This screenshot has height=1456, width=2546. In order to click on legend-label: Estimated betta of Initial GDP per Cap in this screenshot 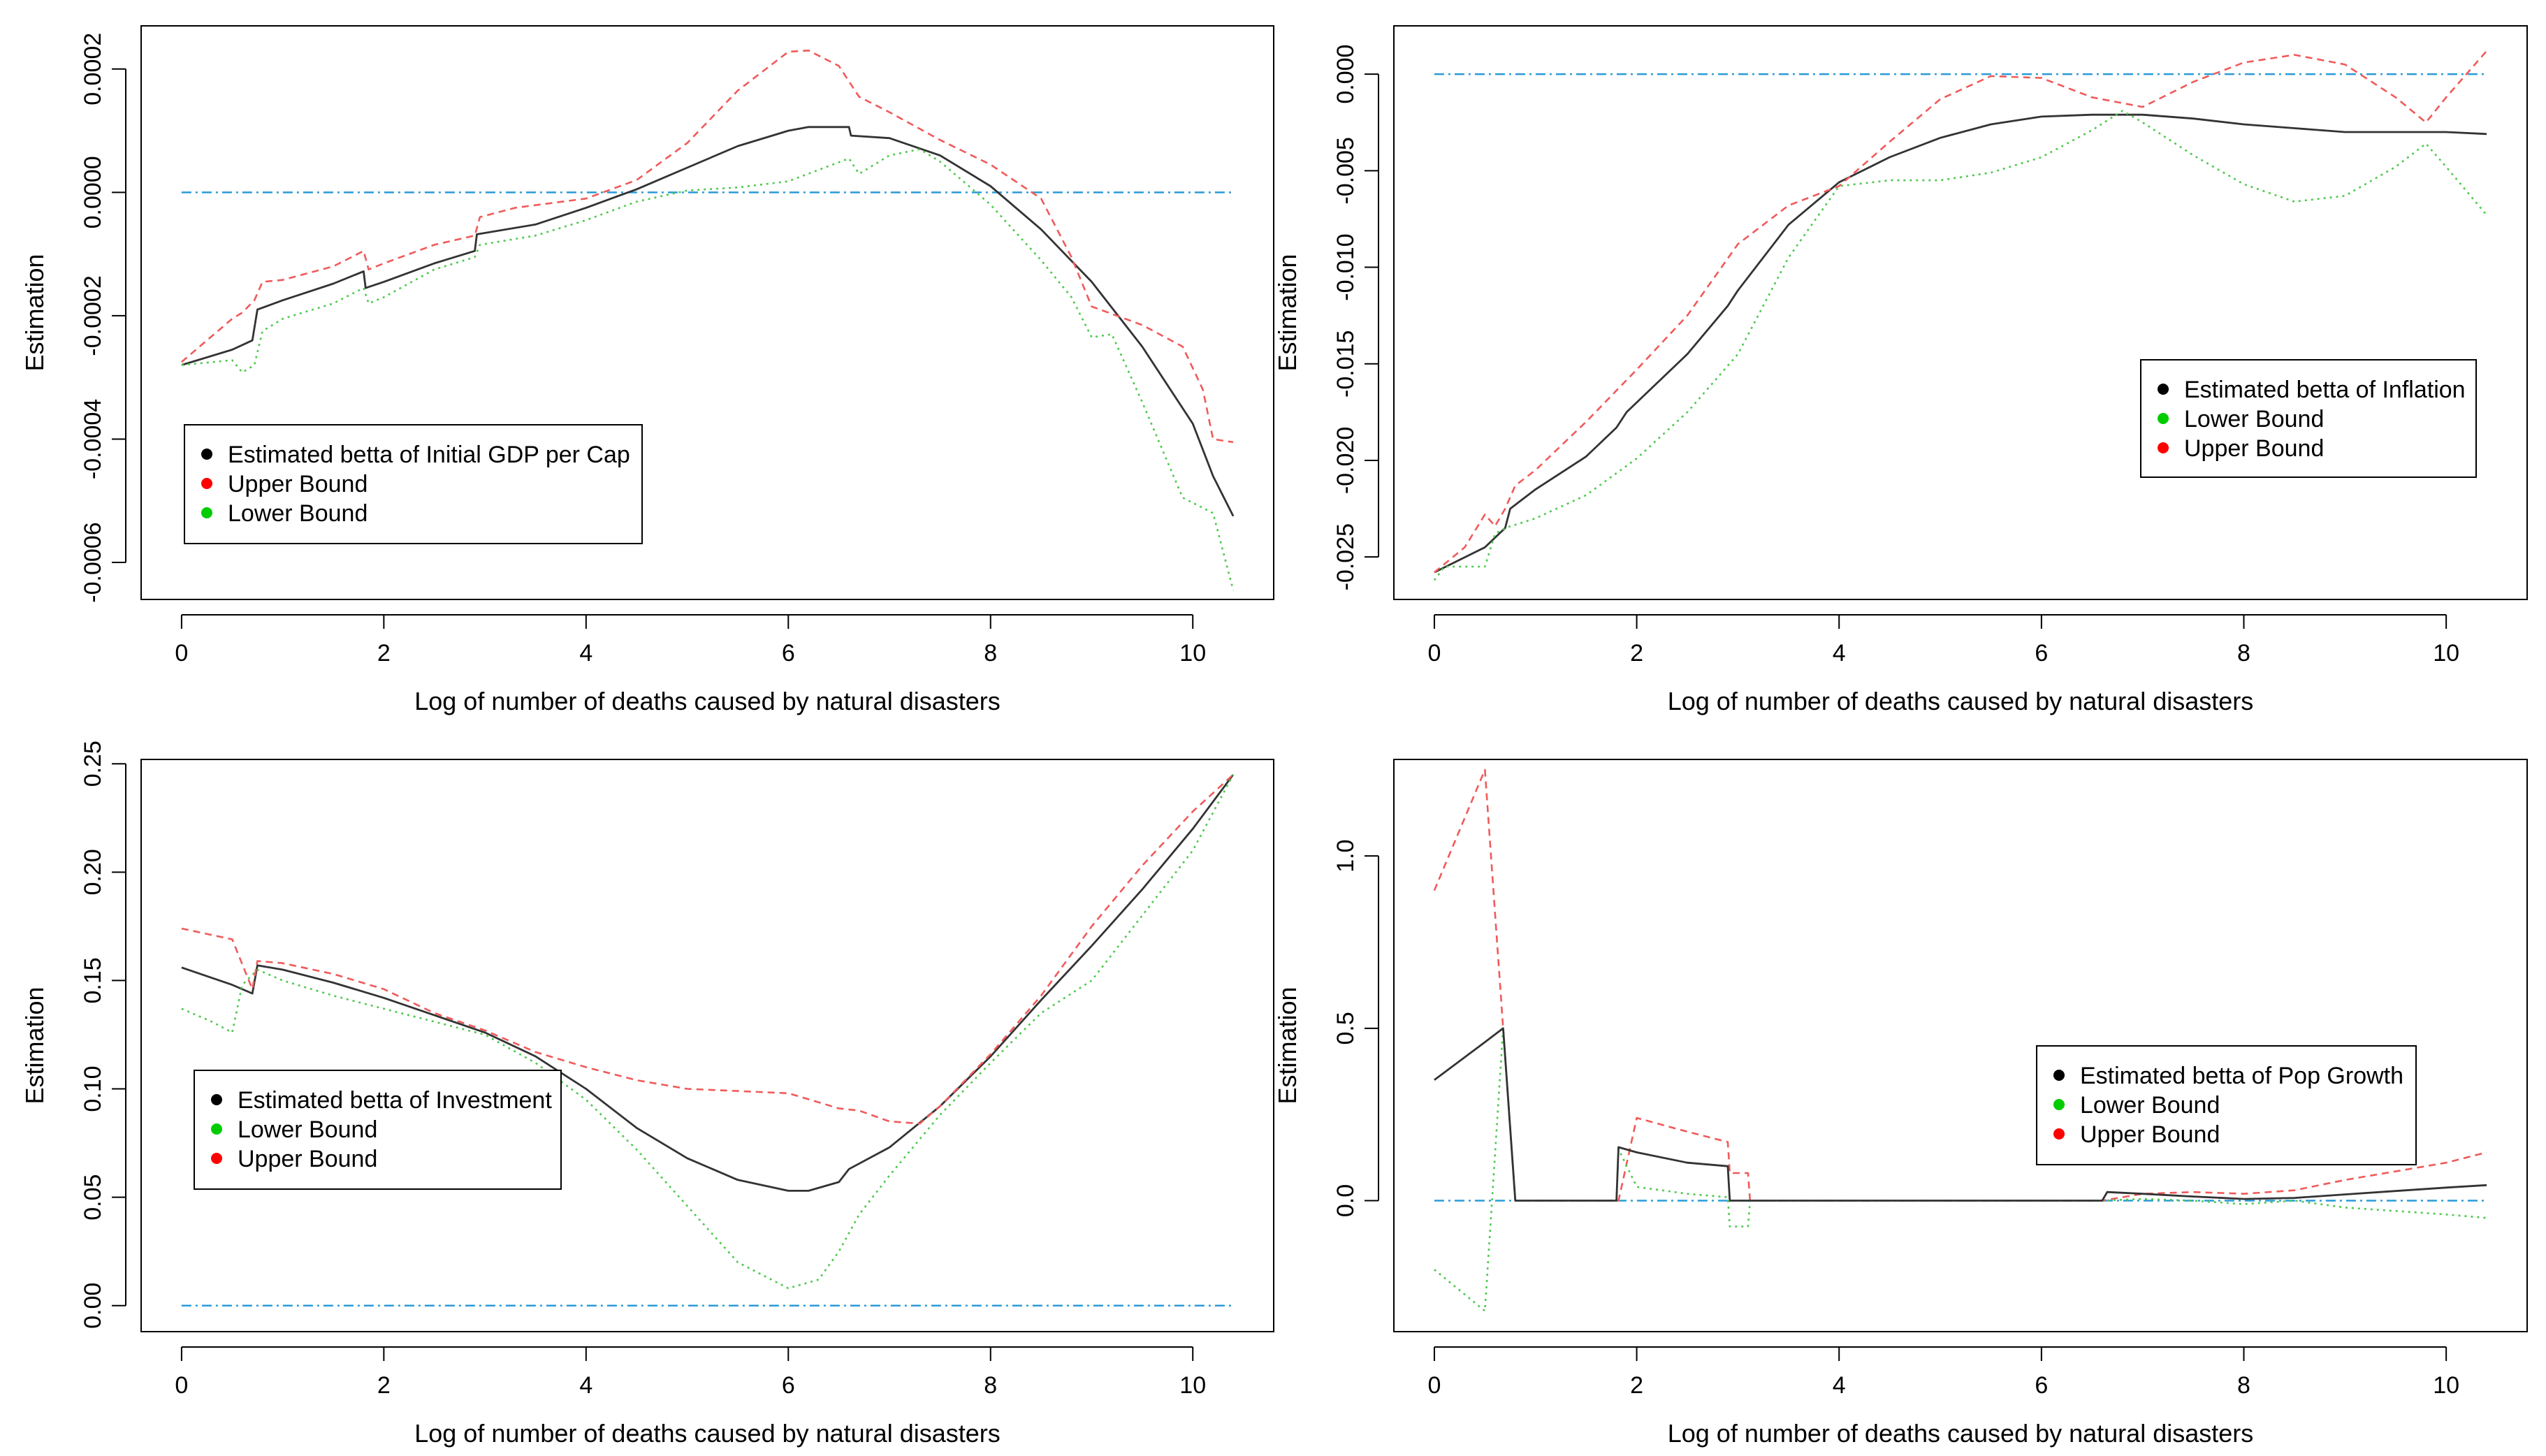, I will do `click(429, 455)`.